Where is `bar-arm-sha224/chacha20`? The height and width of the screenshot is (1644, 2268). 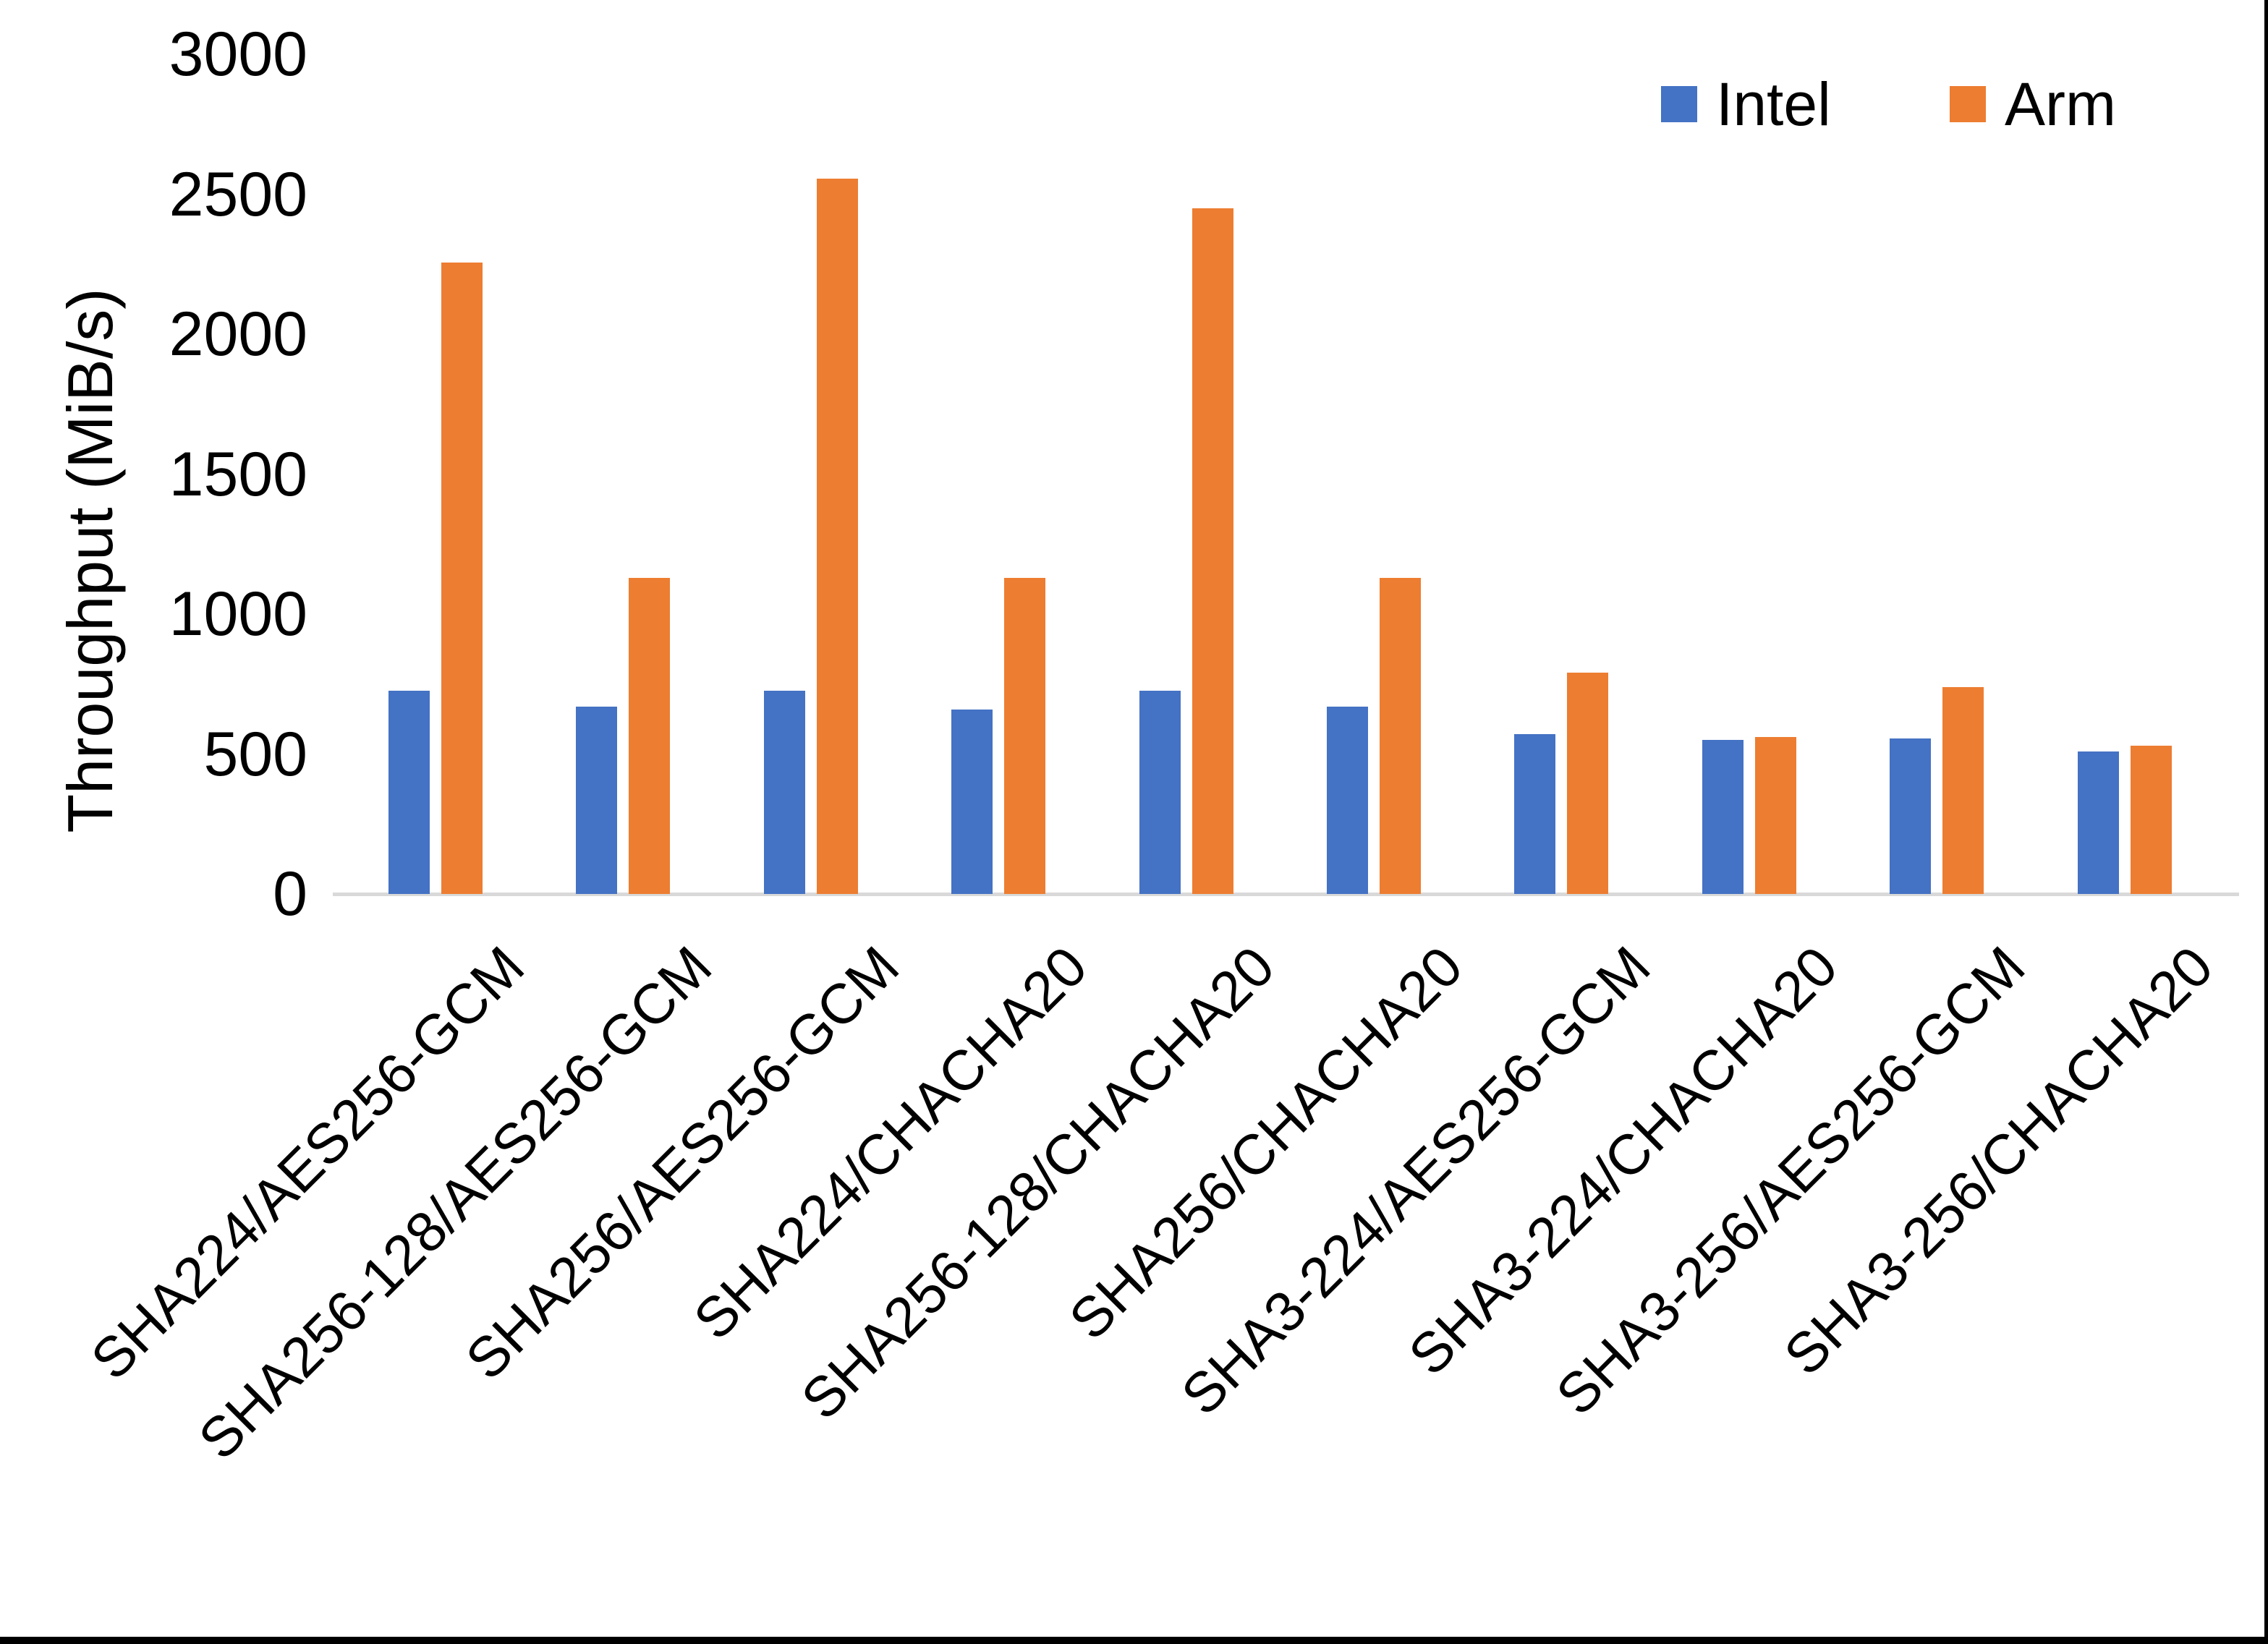 bar-arm-sha224/chacha20 is located at coordinates (1025, 735).